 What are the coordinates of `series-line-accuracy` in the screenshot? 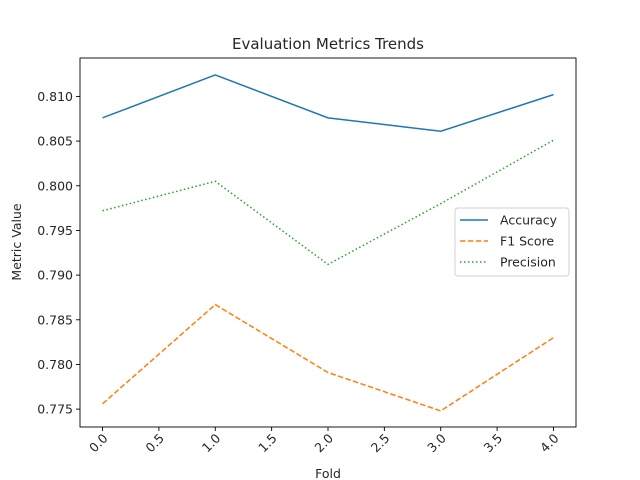 It's located at (328, 103).